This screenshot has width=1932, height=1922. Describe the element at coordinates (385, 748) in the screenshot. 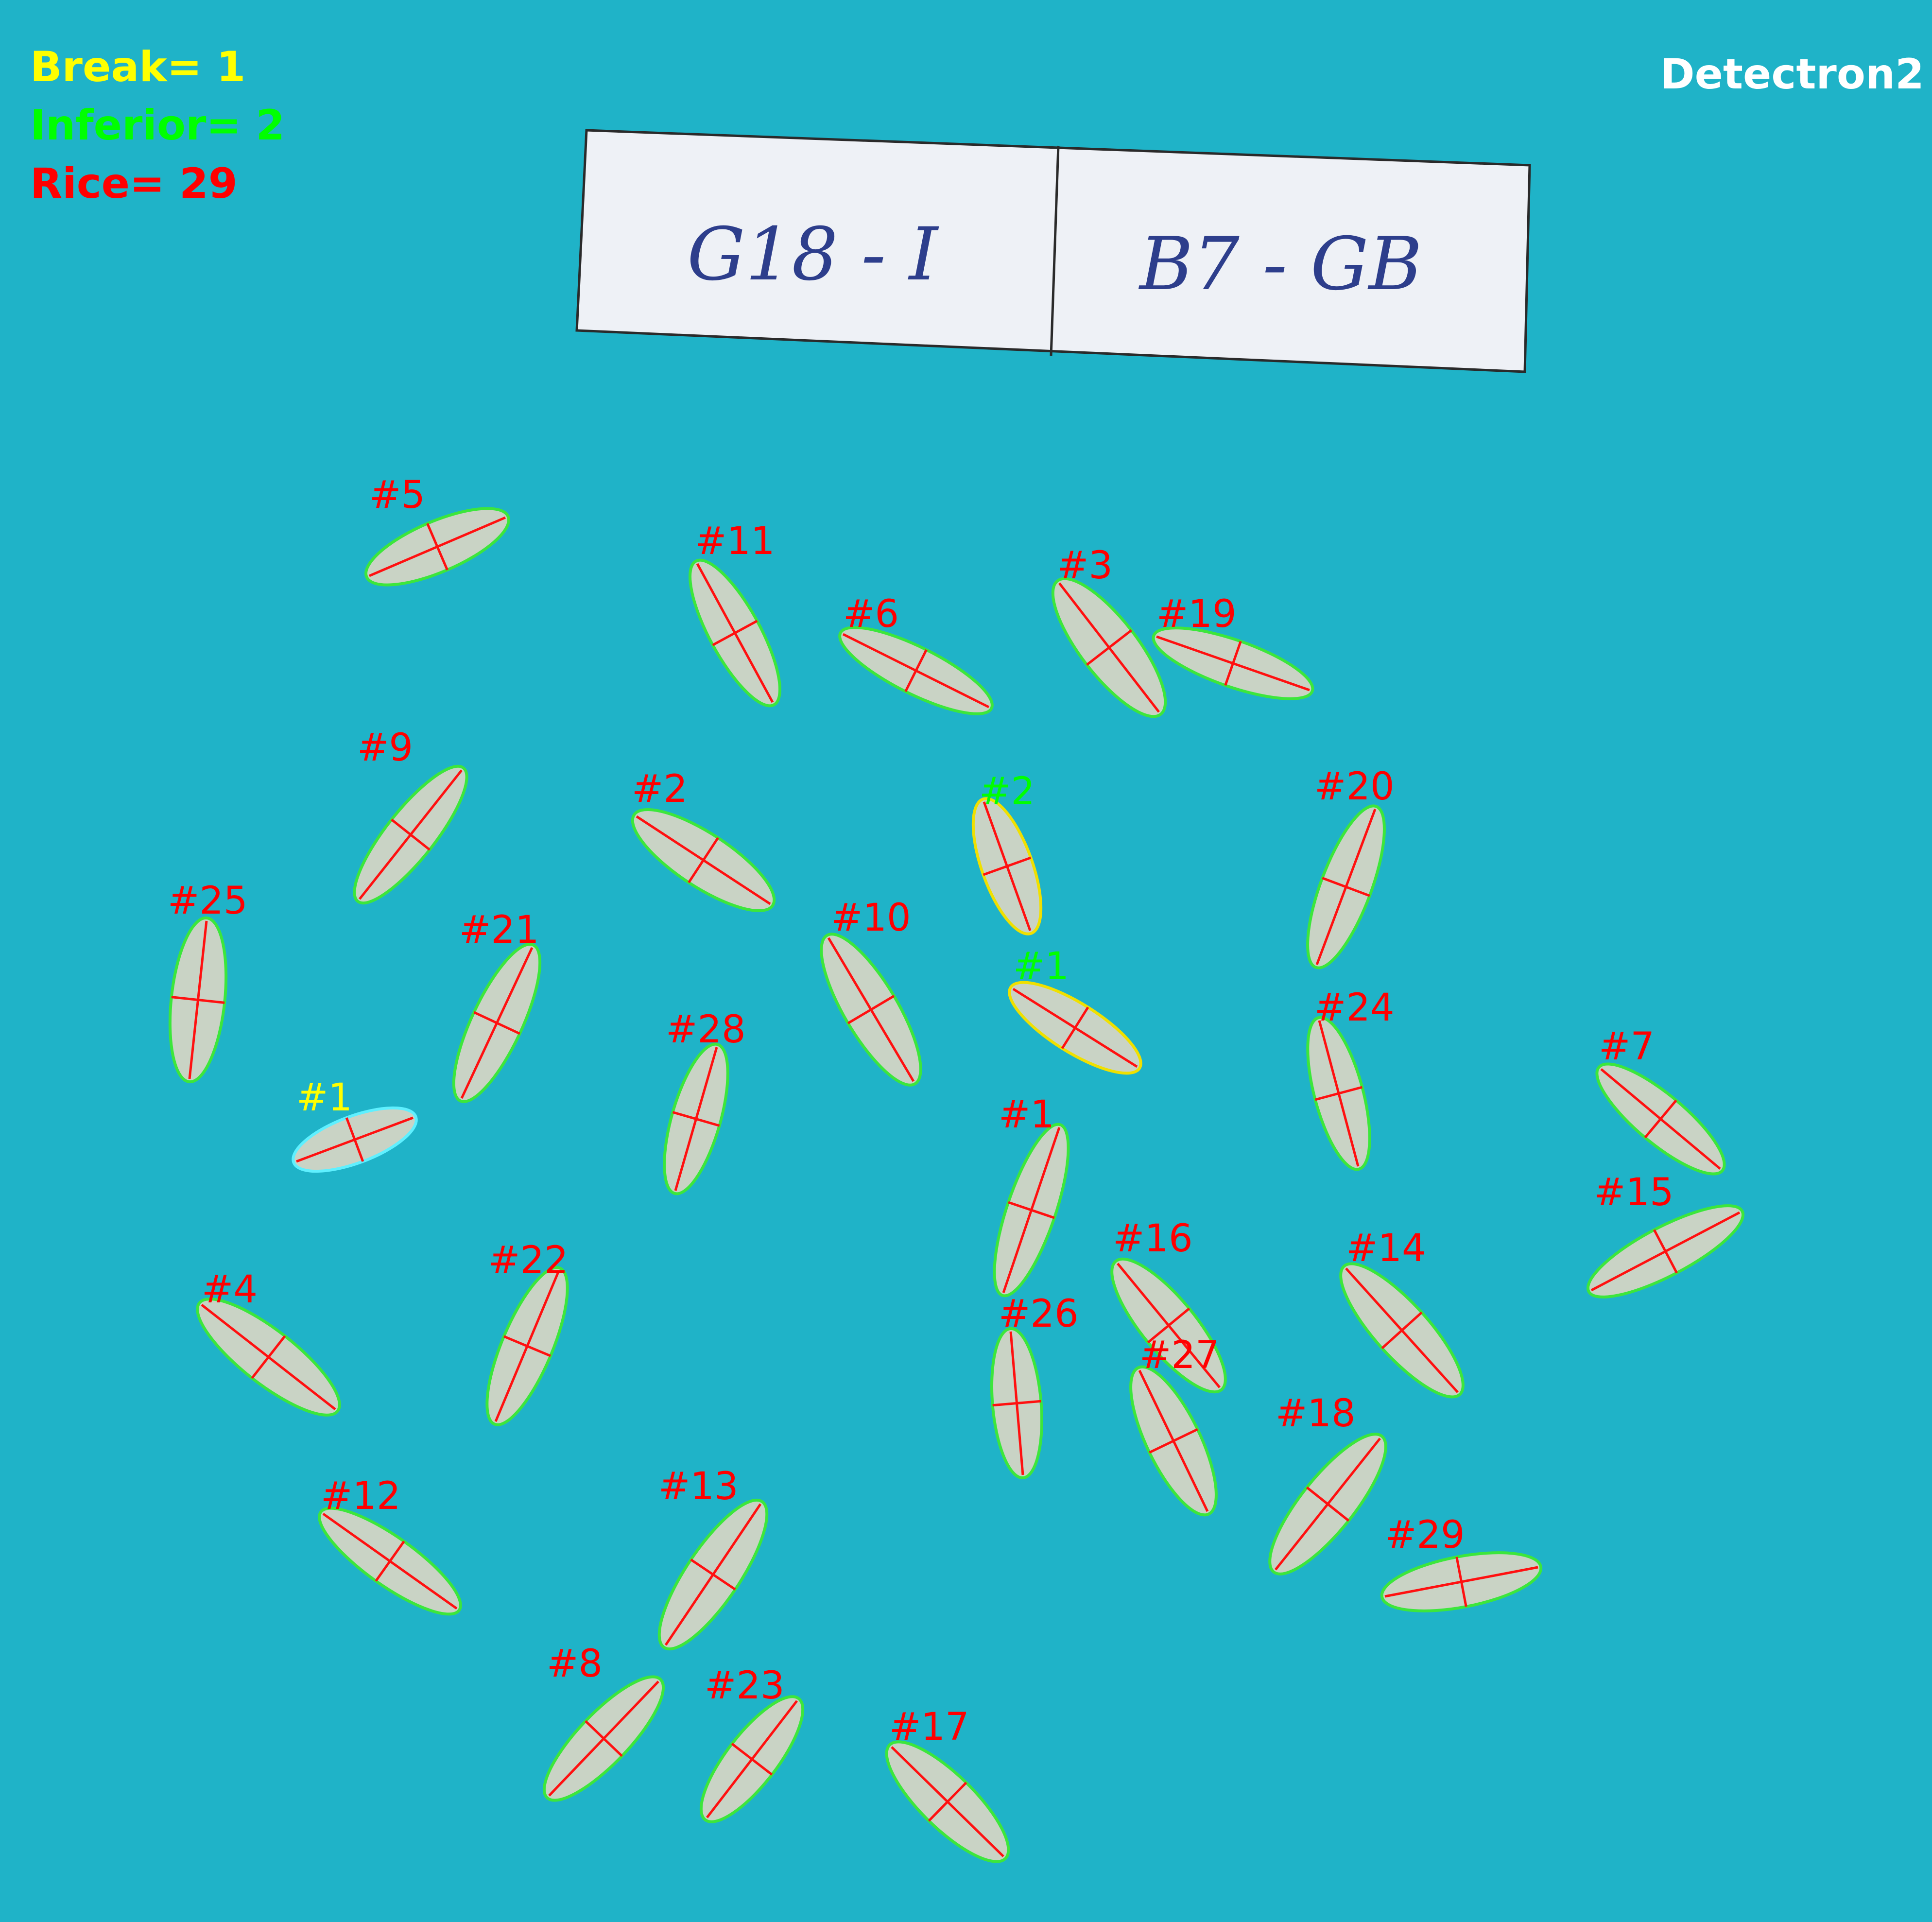

I see `grain-label: #9` at that location.